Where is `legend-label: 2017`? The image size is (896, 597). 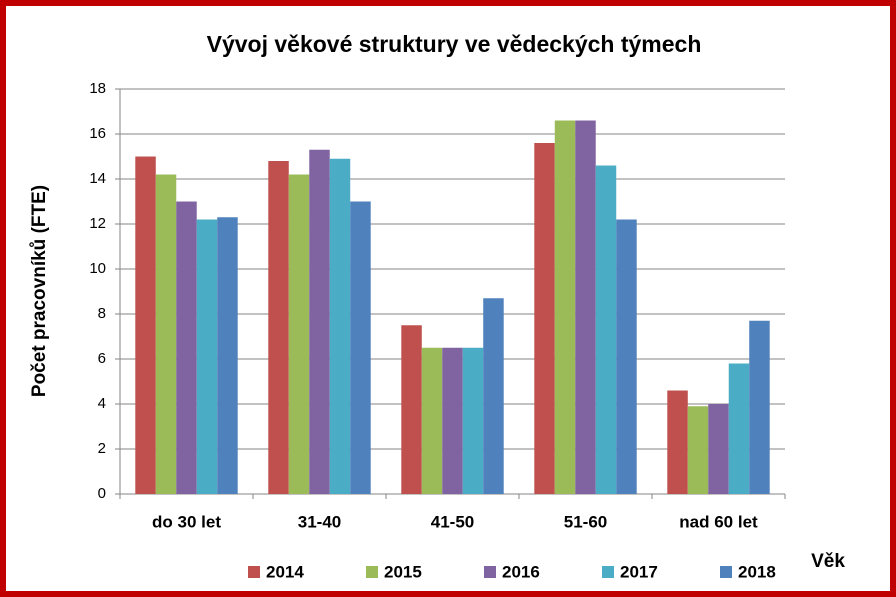 legend-label: 2017 is located at coordinates (639, 571).